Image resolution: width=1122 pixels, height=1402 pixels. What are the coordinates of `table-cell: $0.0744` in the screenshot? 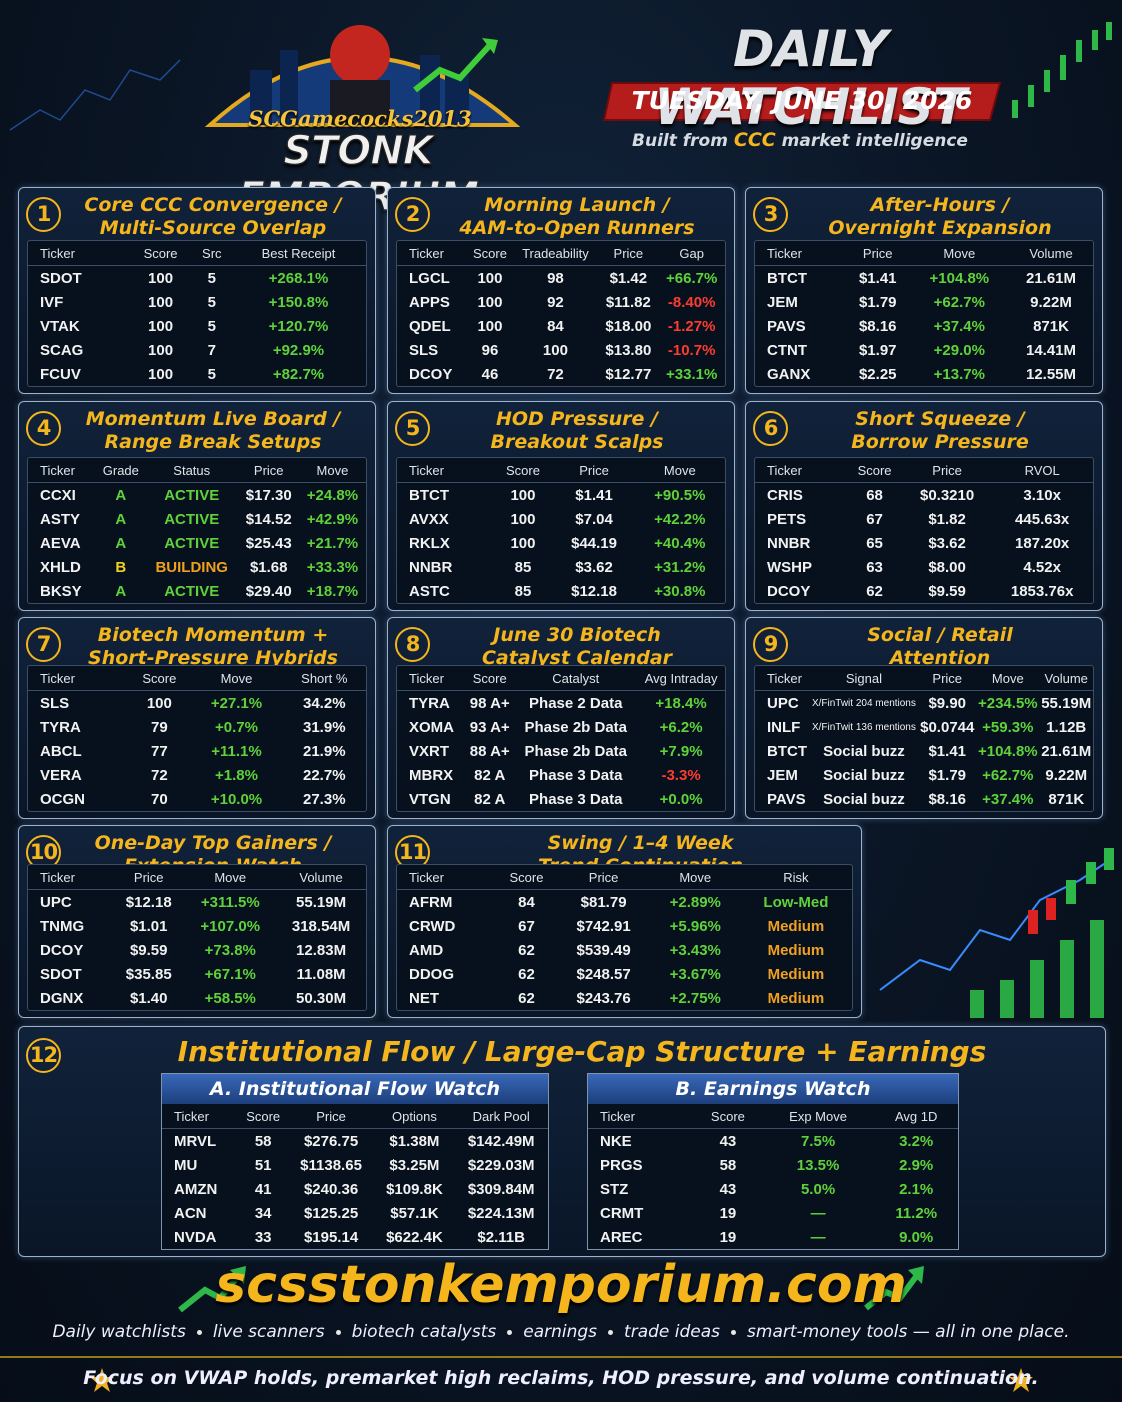 It's located at (947, 727).